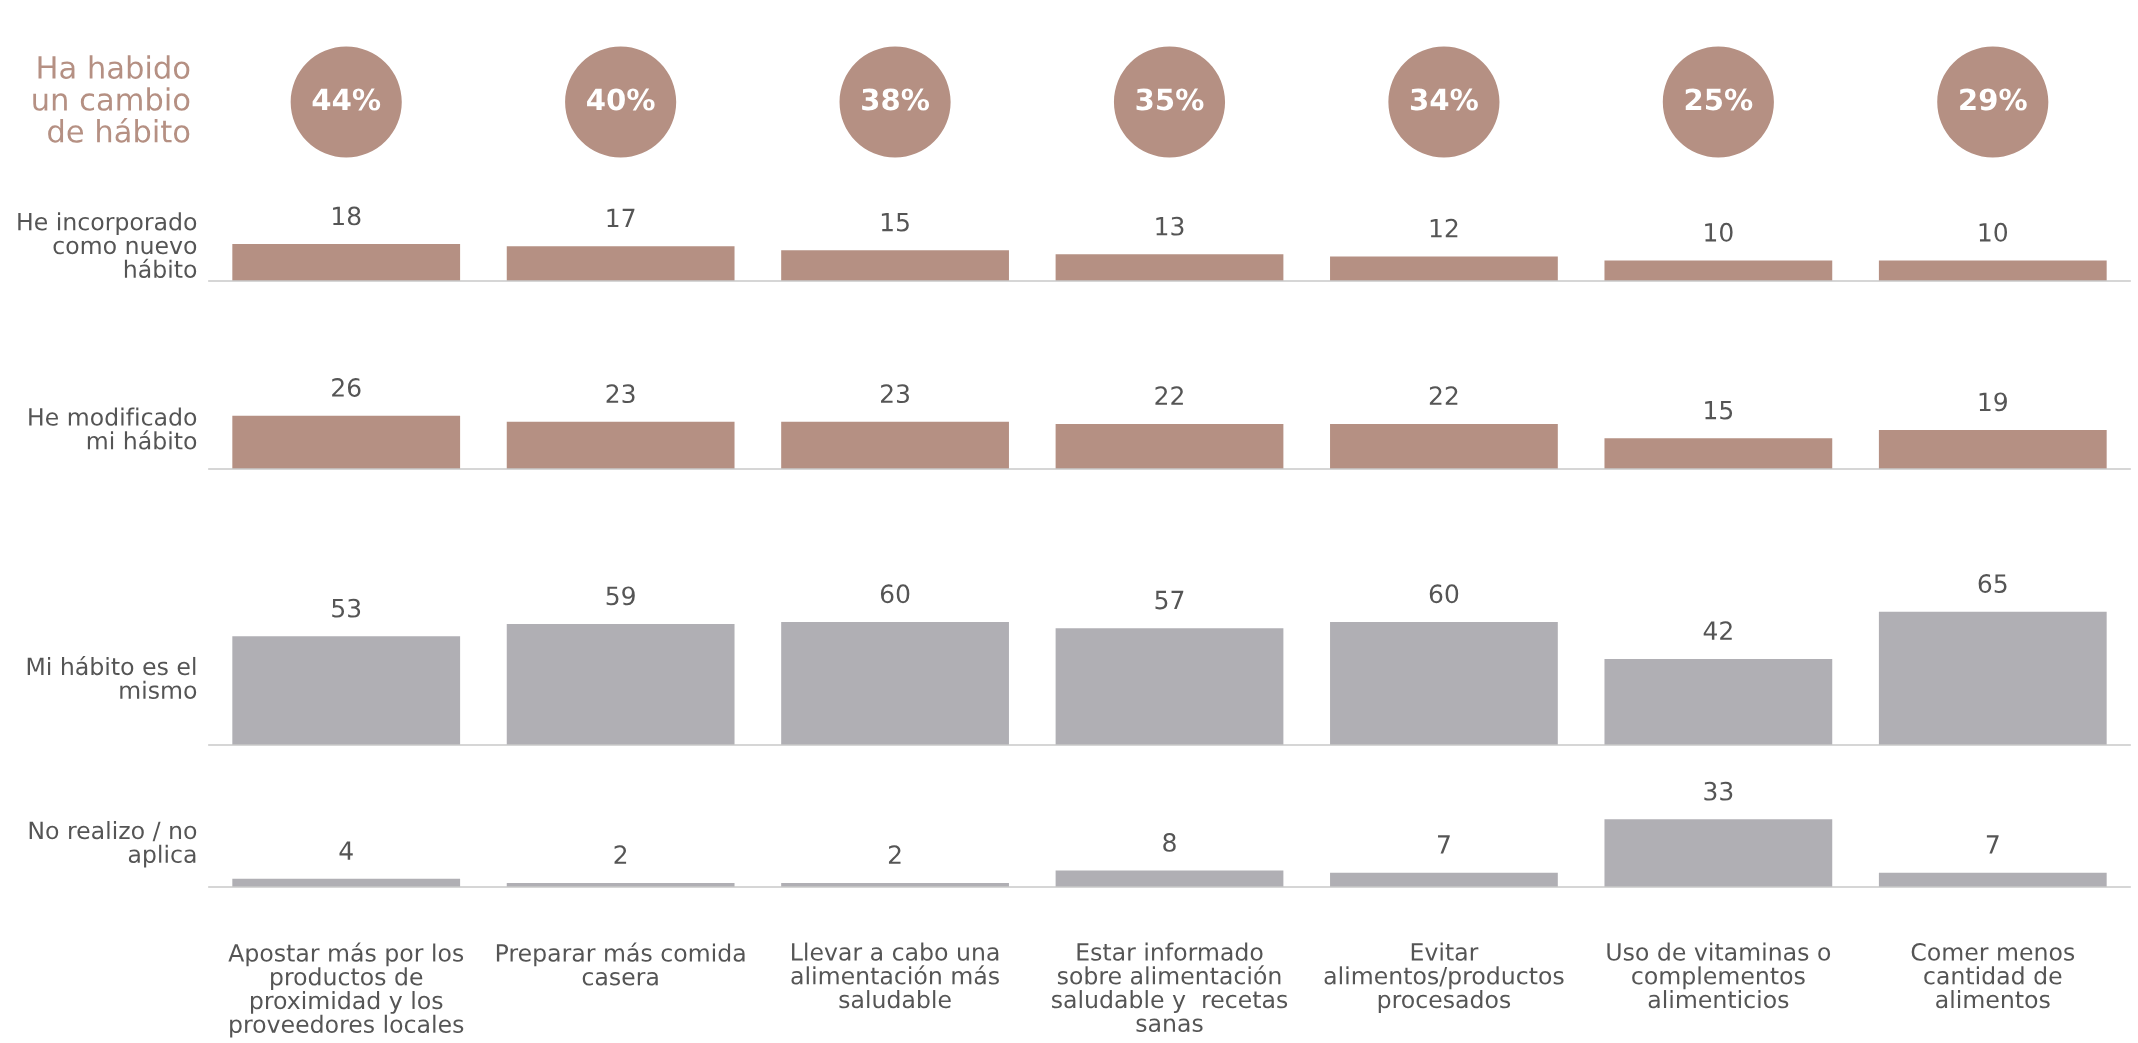 Image resolution: width=2138 pixels, height=1043 pixels. What do you see at coordinates (1993, 99) in the screenshot?
I see `text: 29%` at bounding box center [1993, 99].